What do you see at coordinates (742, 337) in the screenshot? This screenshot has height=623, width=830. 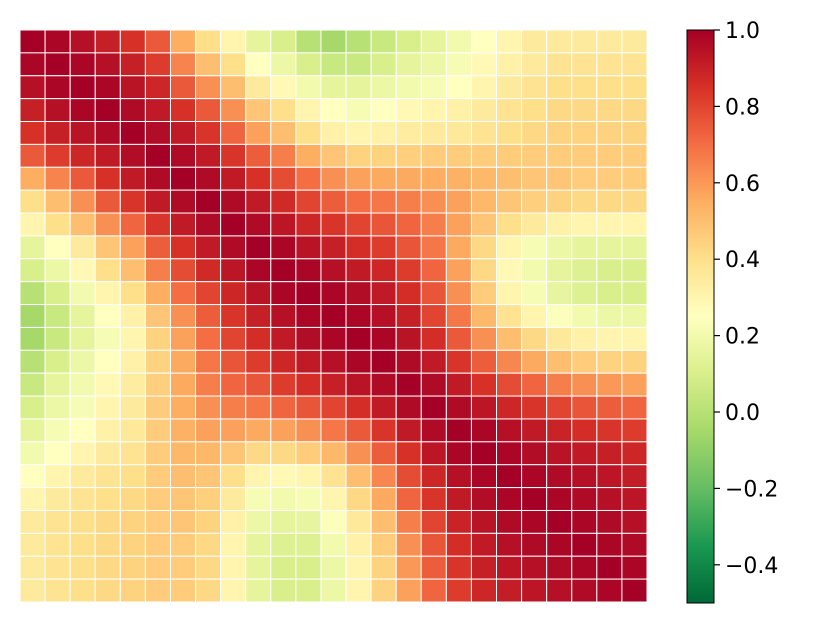 I see `colorbar-tick-label: 0.2` at bounding box center [742, 337].